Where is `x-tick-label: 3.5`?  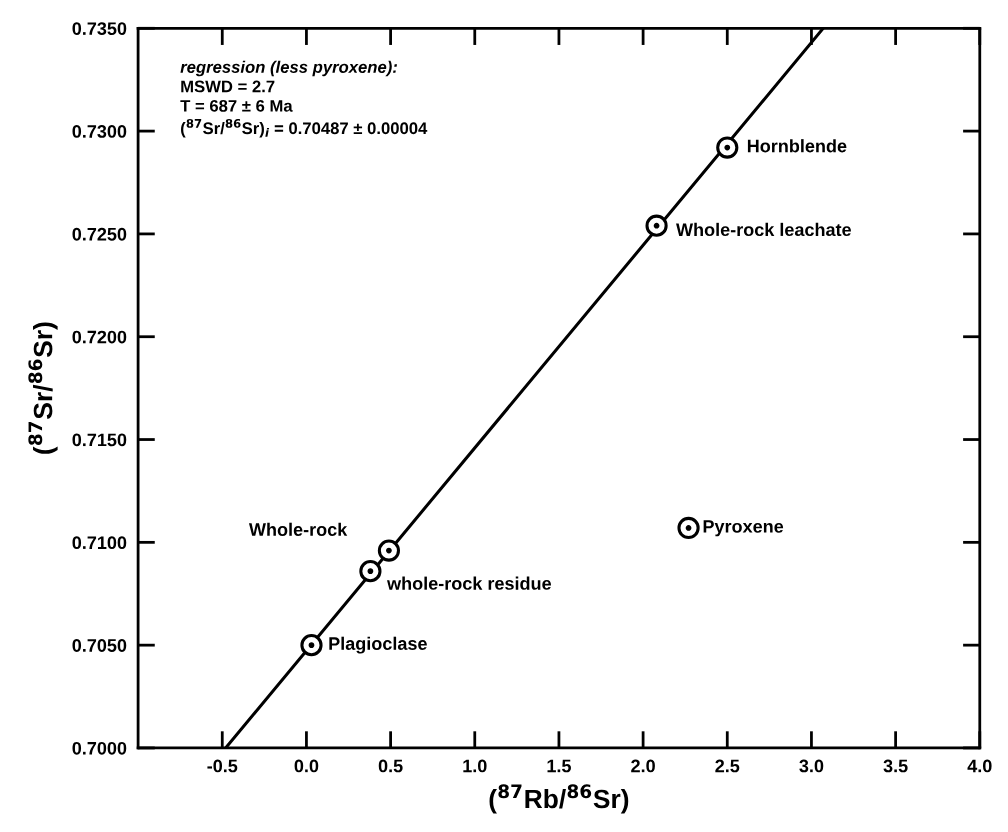
x-tick-label: 3.5 is located at coordinates (895, 766).